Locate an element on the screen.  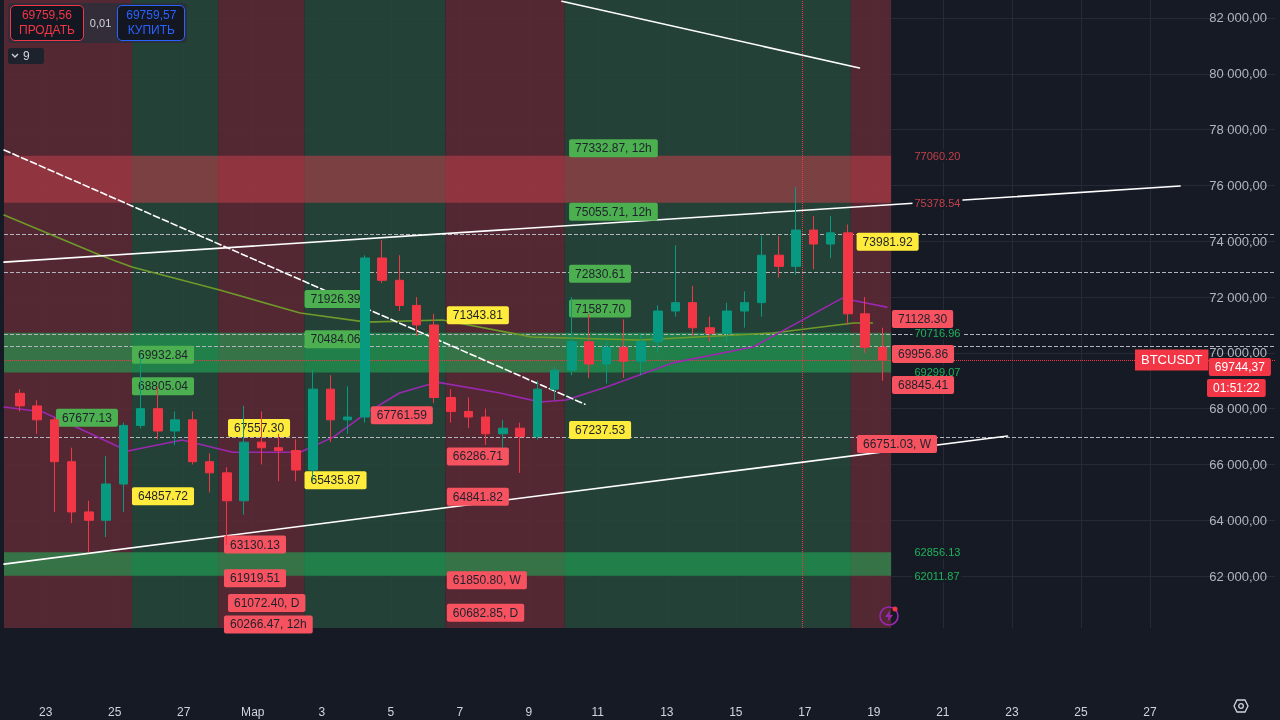
annotation: 70716.96 is located at coordinates (937, 332).